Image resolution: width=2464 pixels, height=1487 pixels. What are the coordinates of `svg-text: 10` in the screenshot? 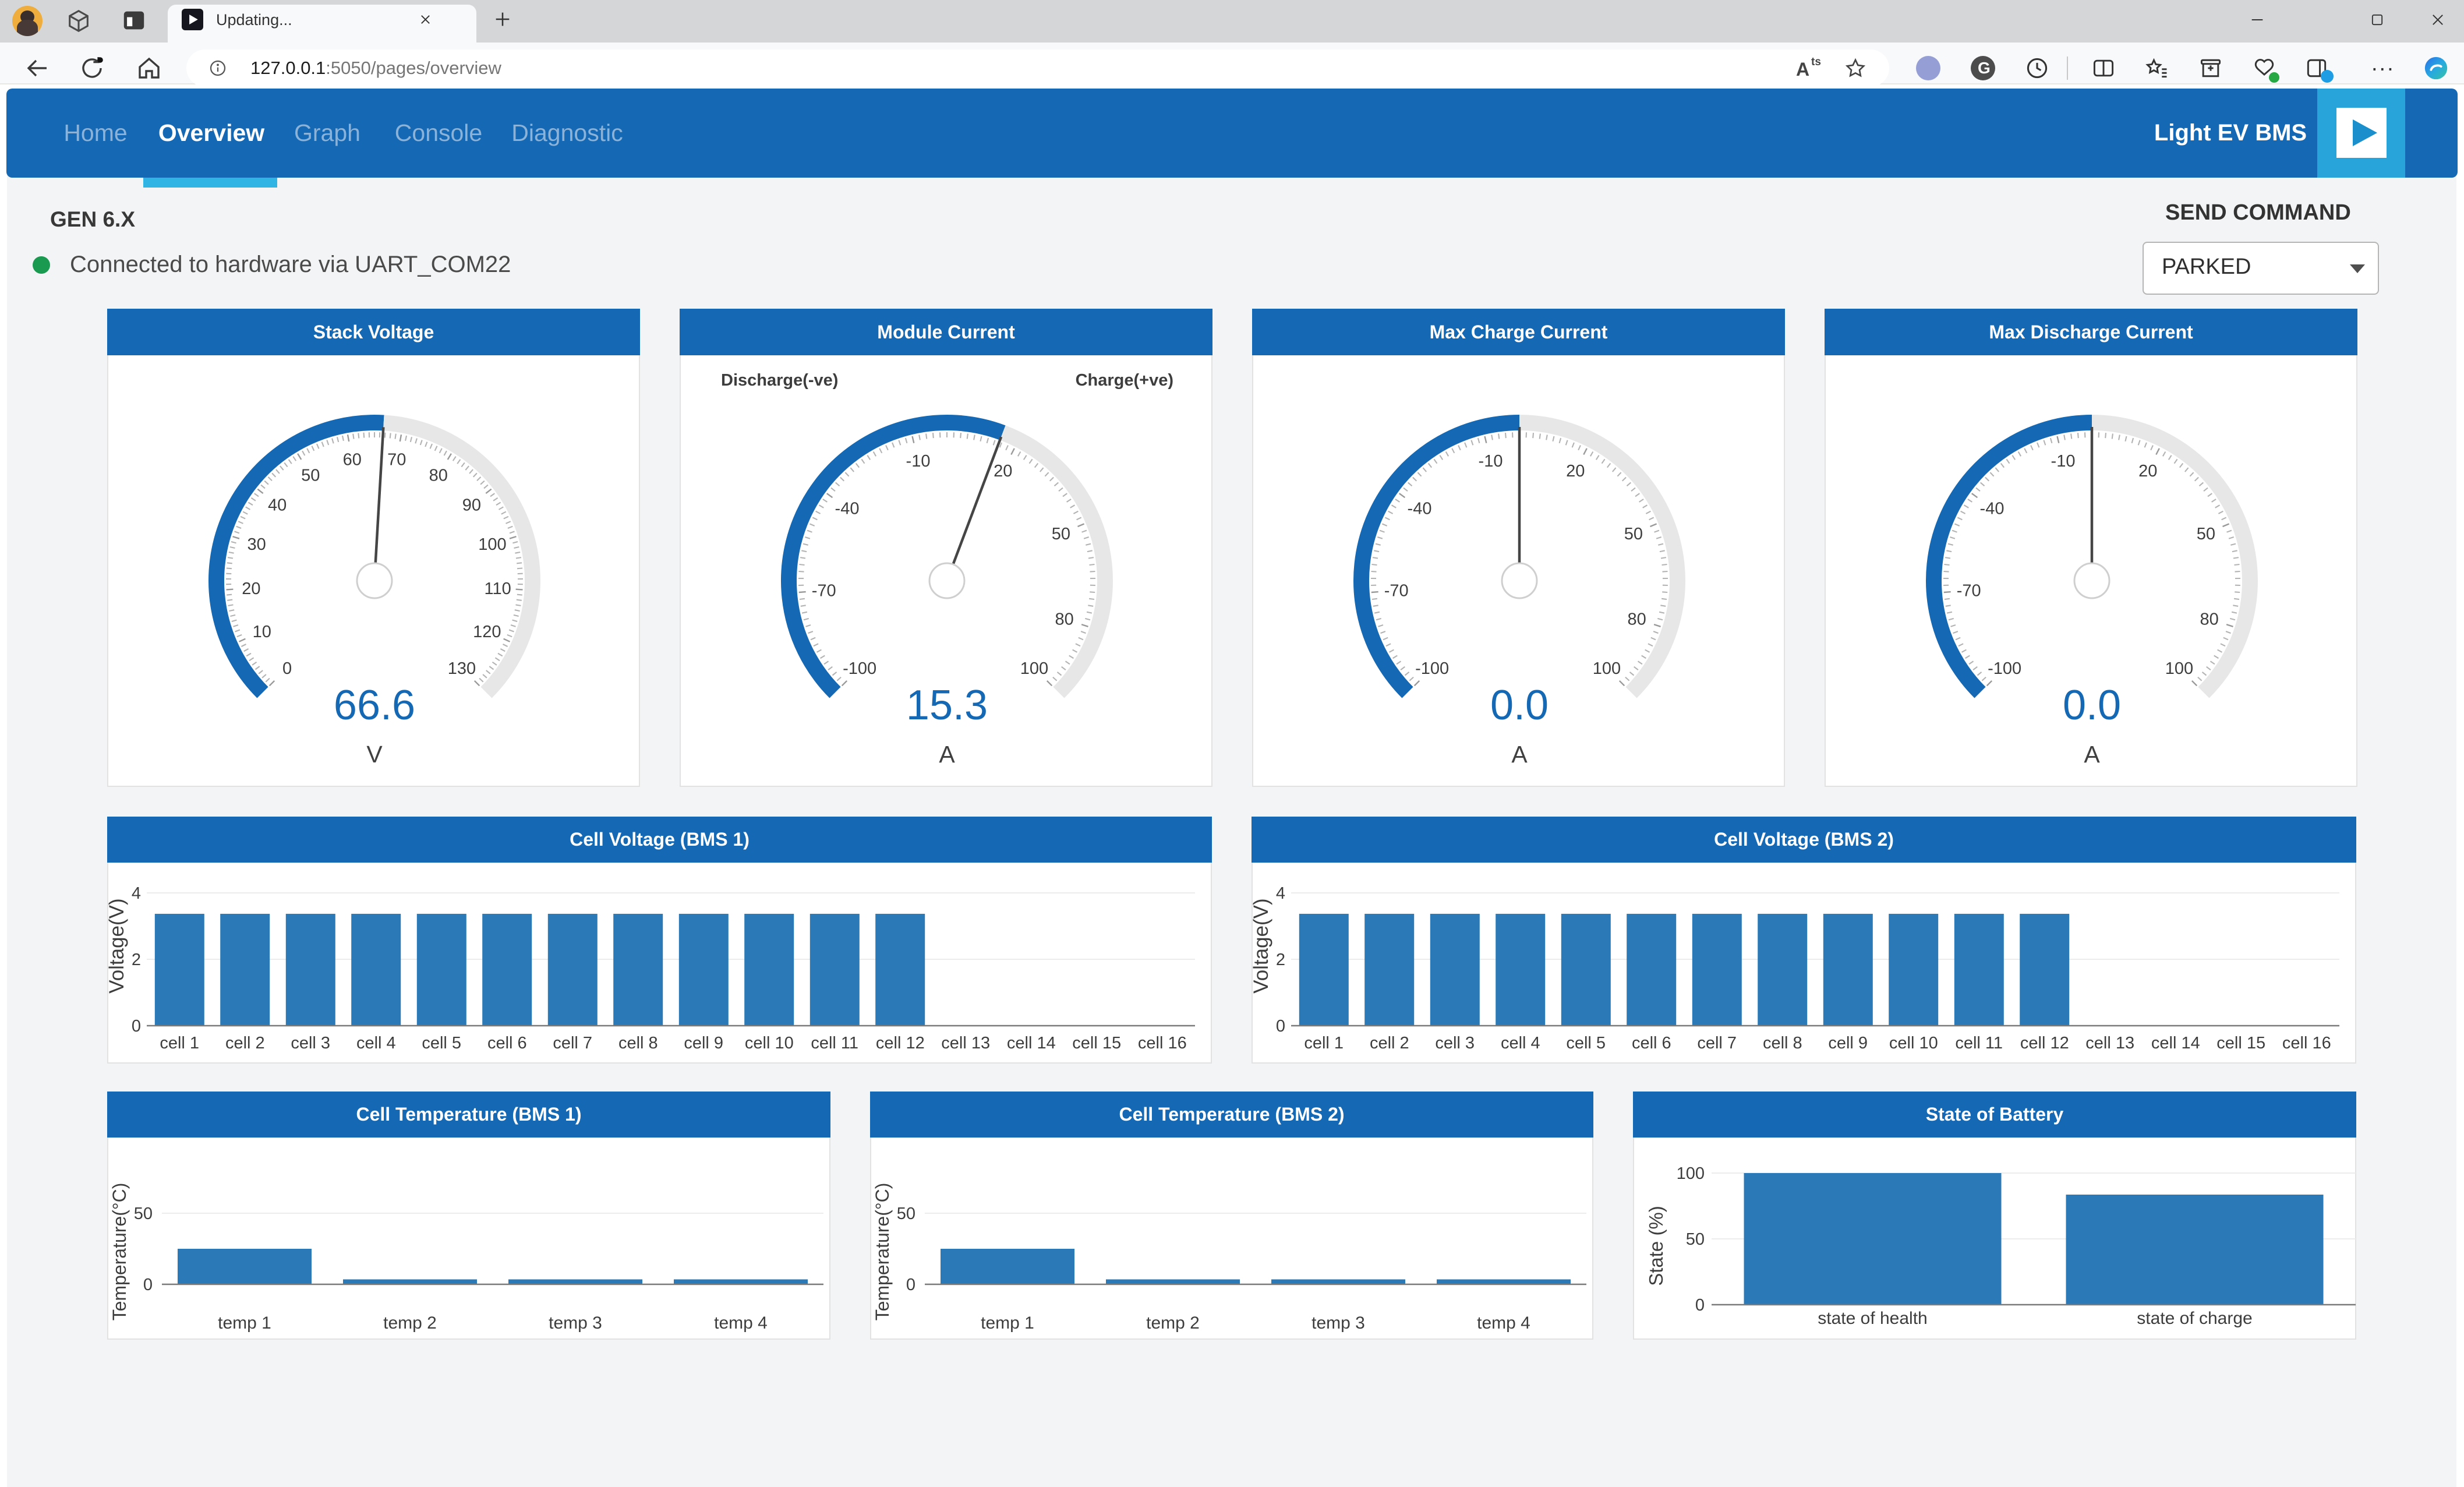 It's located at (262, 632).